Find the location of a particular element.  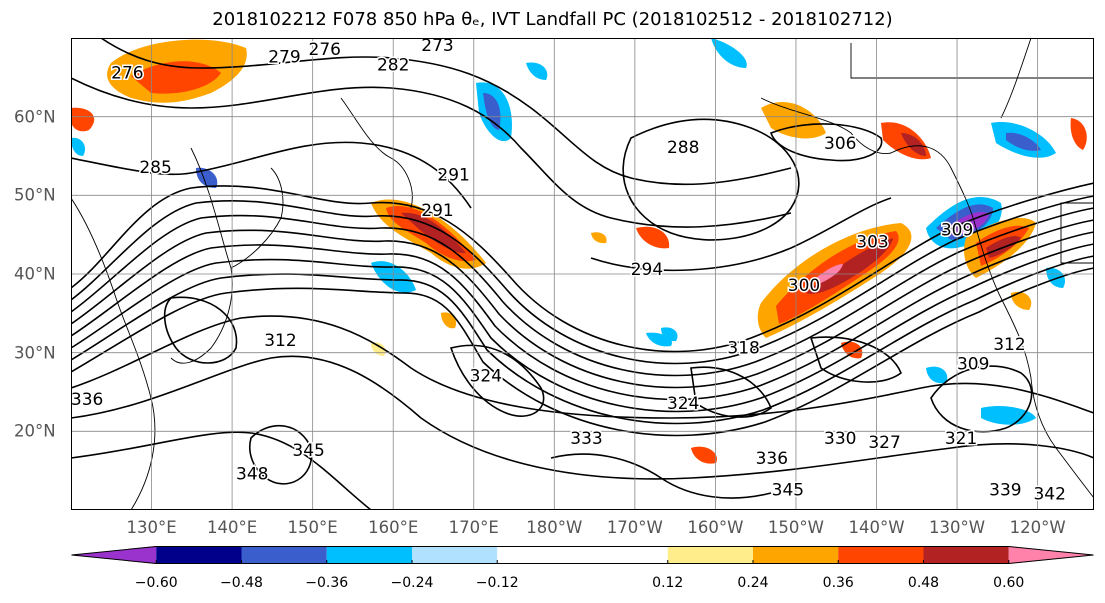

longitude-tick-label: 140°E is located at coordinates (232, 527).